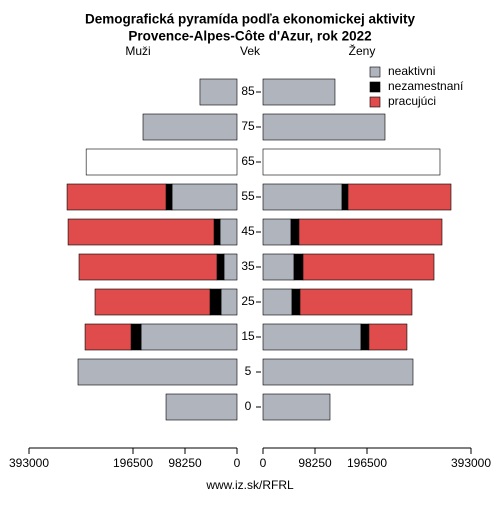 This screenshot has width=500, height=505. Describe the element at coordinates (237, 463) in the screenshot. I see `x-tick-label-left: 0` at that location.